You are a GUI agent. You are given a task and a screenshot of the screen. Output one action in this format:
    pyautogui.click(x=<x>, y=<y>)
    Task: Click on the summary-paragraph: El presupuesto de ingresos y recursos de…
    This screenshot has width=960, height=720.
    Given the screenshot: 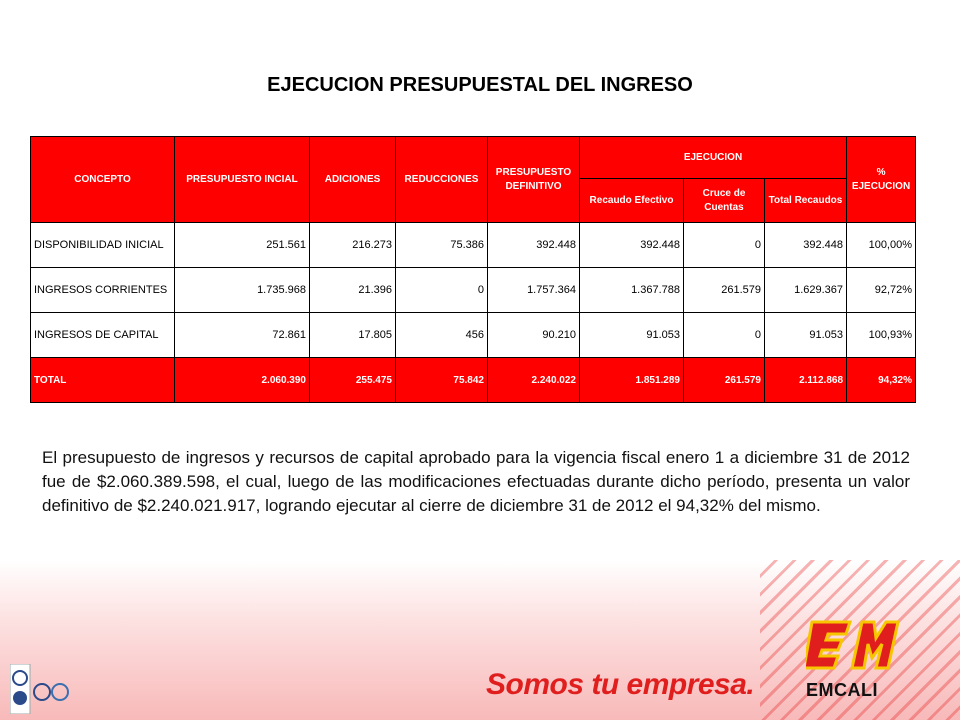 What is the action you would take?
    pyautogui.click(x=476, y=481)
    